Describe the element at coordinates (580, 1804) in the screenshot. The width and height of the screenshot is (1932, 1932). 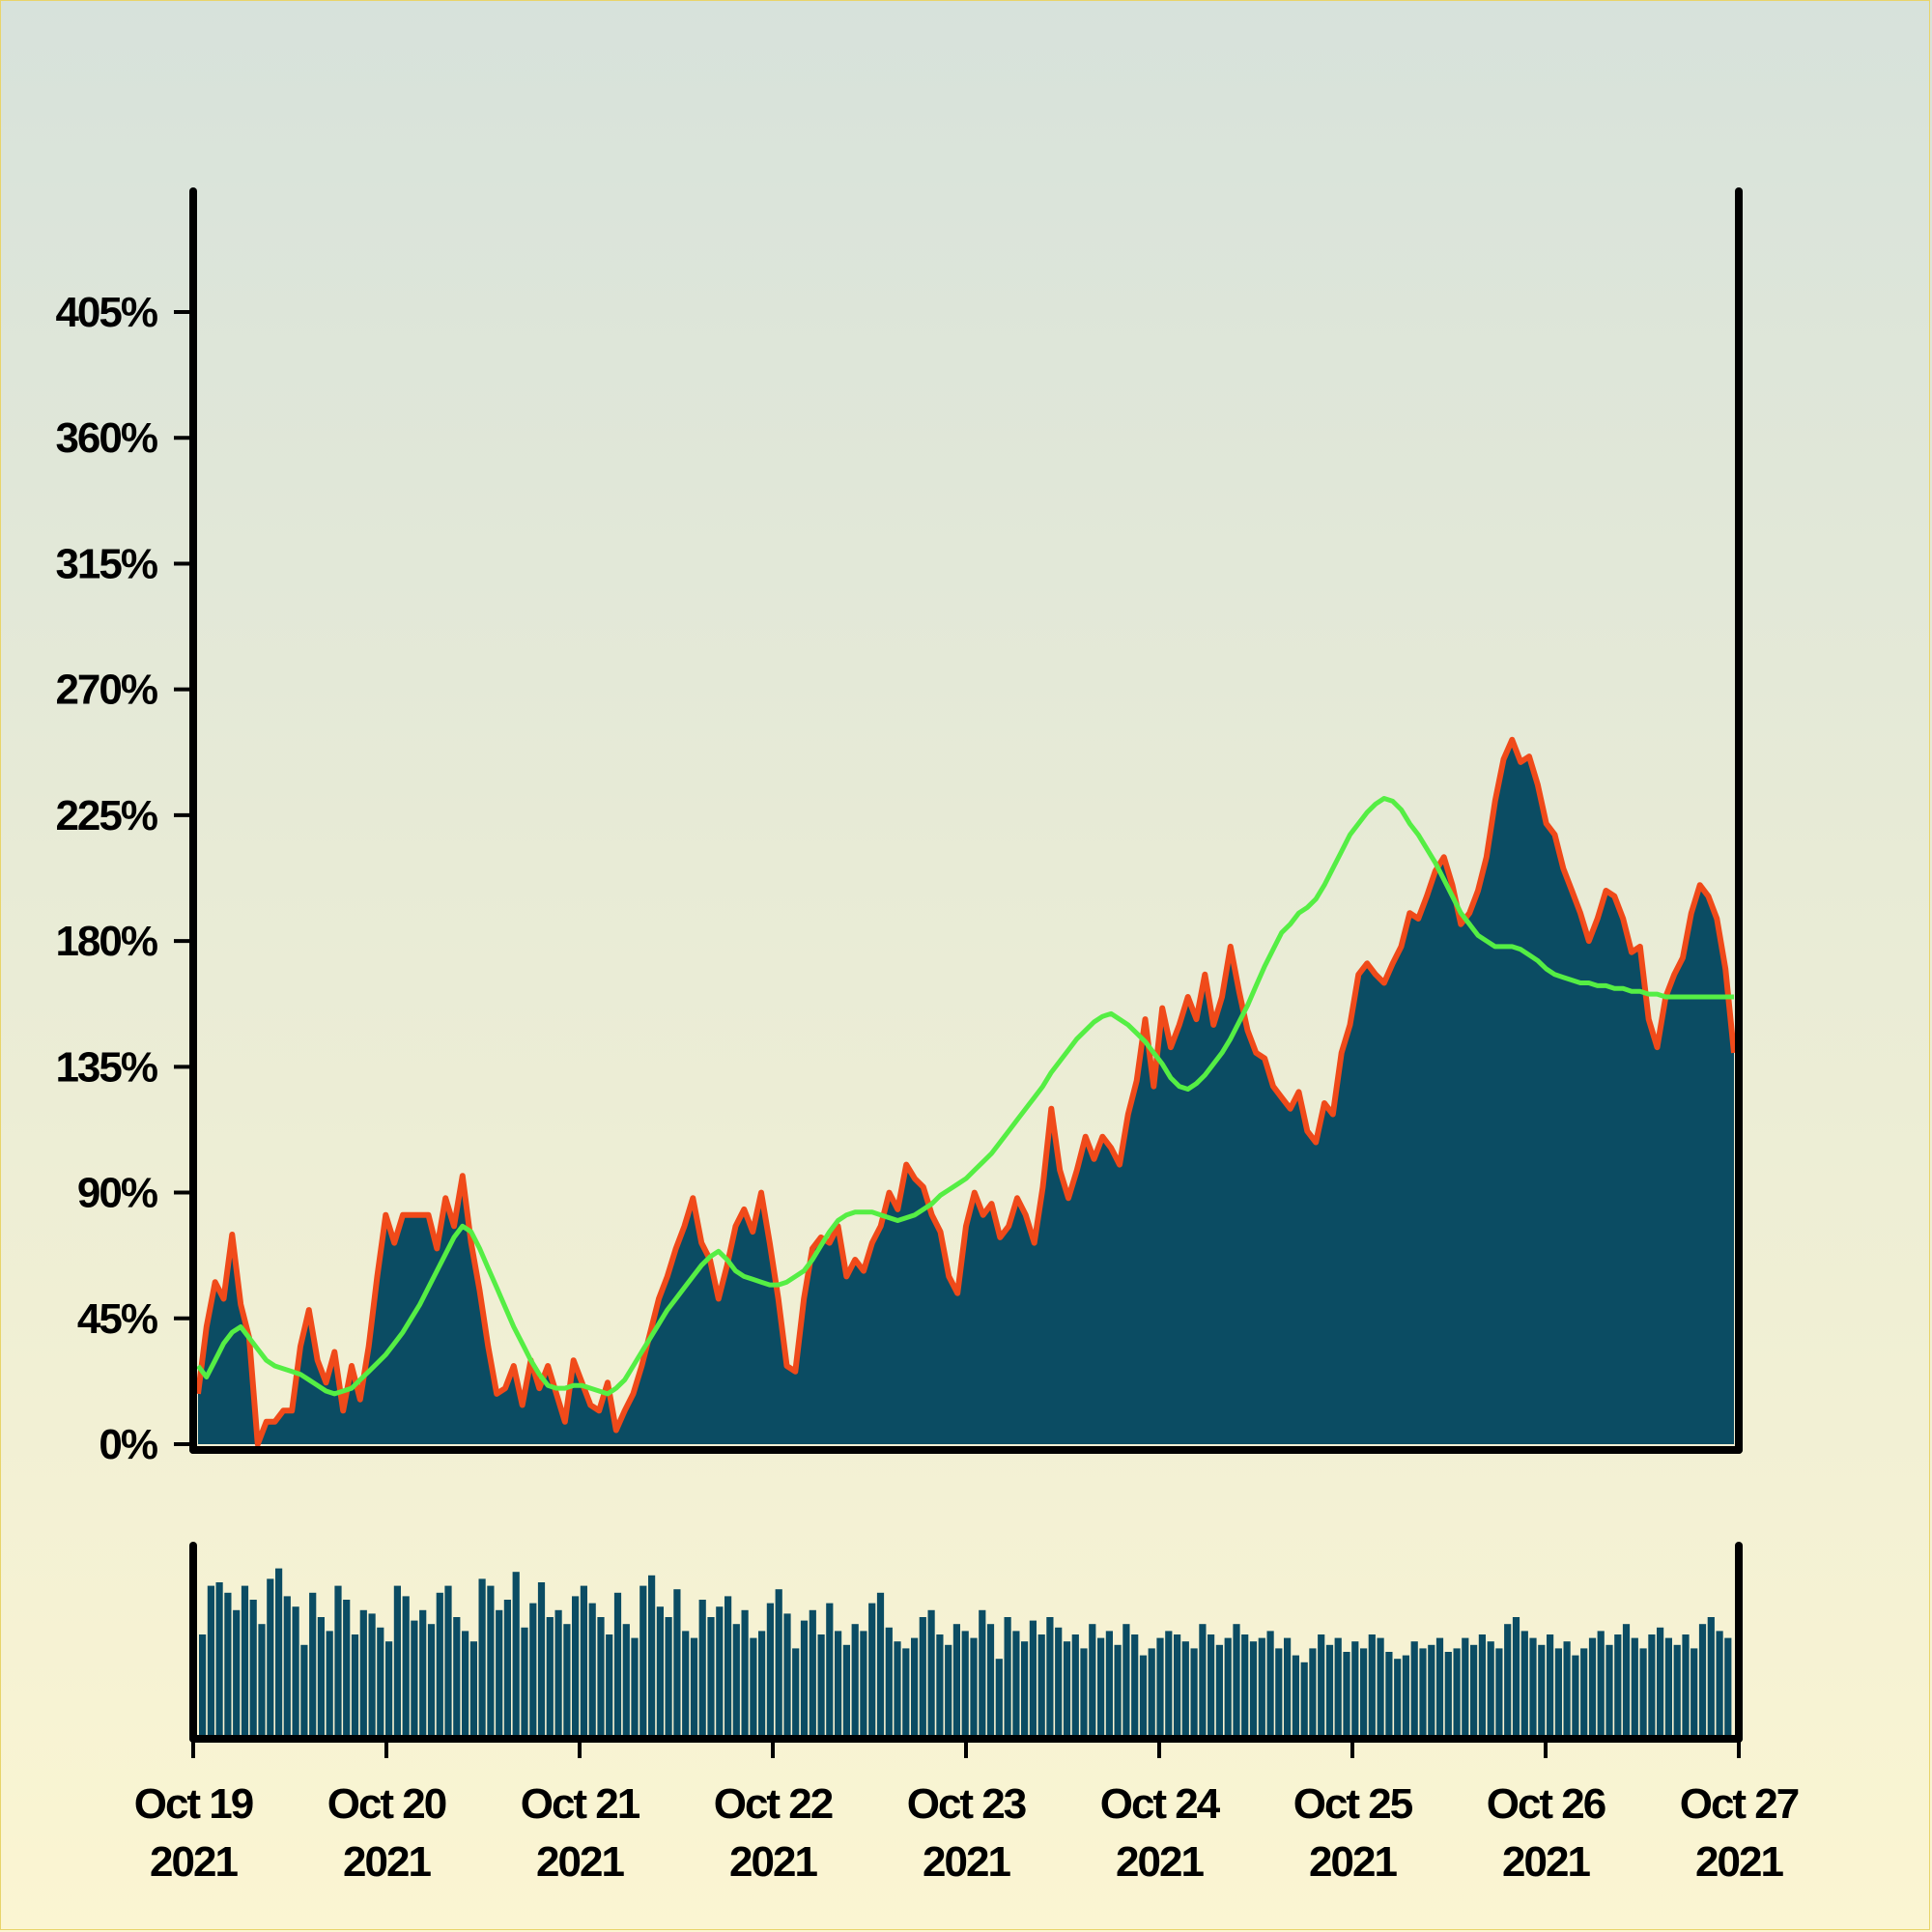
I see `x-tick-label-date: Oct 21` at that location.